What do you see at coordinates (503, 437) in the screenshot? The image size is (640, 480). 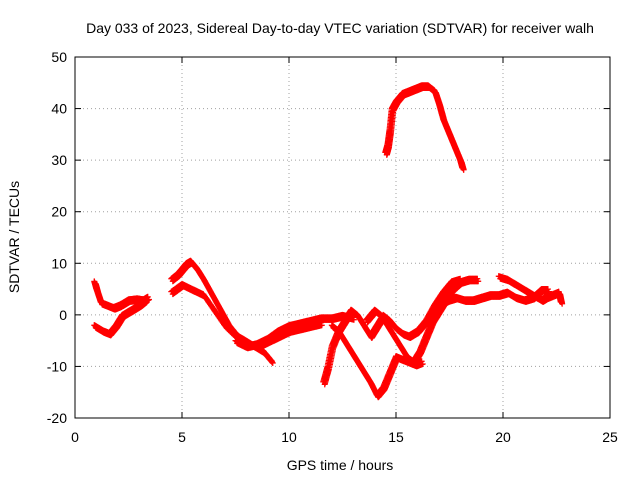 I see `x-tick-label: 20` at bounding box center [503, 437].